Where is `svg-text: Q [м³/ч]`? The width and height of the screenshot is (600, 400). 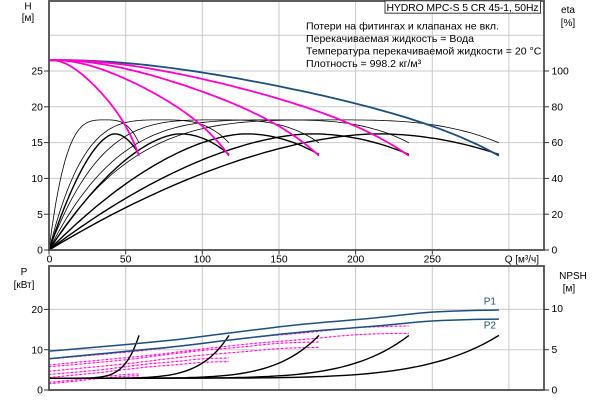
svg-text: Q [м³/ч] is located at coordinates (522, 260).